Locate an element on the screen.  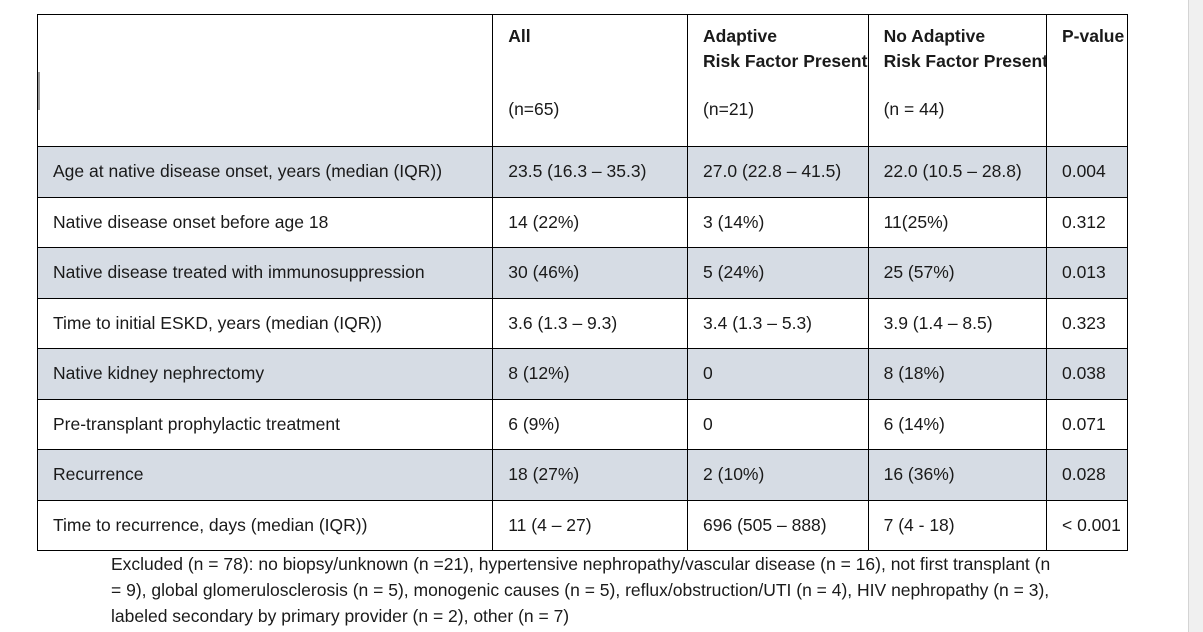
header-p-value: P-value is located at coordinates (1087, 80).